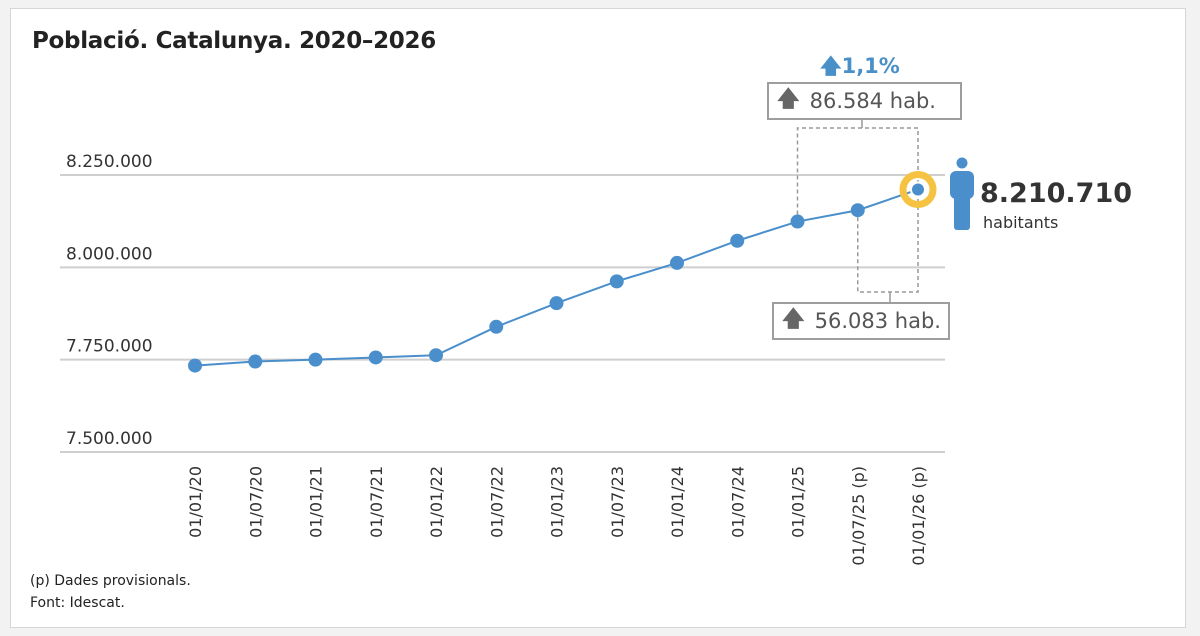 This screenshot has width=1200, height=636. Describe the element at coordinates (195, 502) in the screenshot. I see `x-tick-label: 01/01/20` at that location.